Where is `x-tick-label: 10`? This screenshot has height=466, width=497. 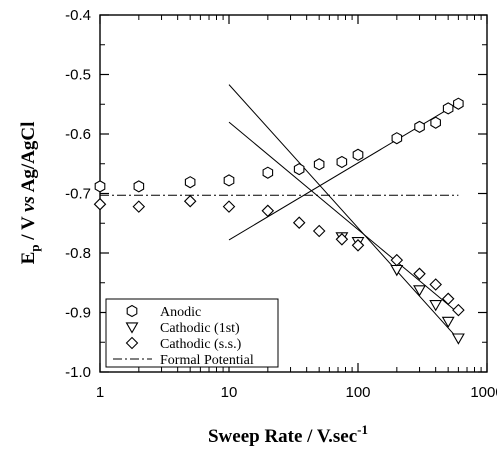
x-tick-label: 10 is located at coordinates (229, 392).